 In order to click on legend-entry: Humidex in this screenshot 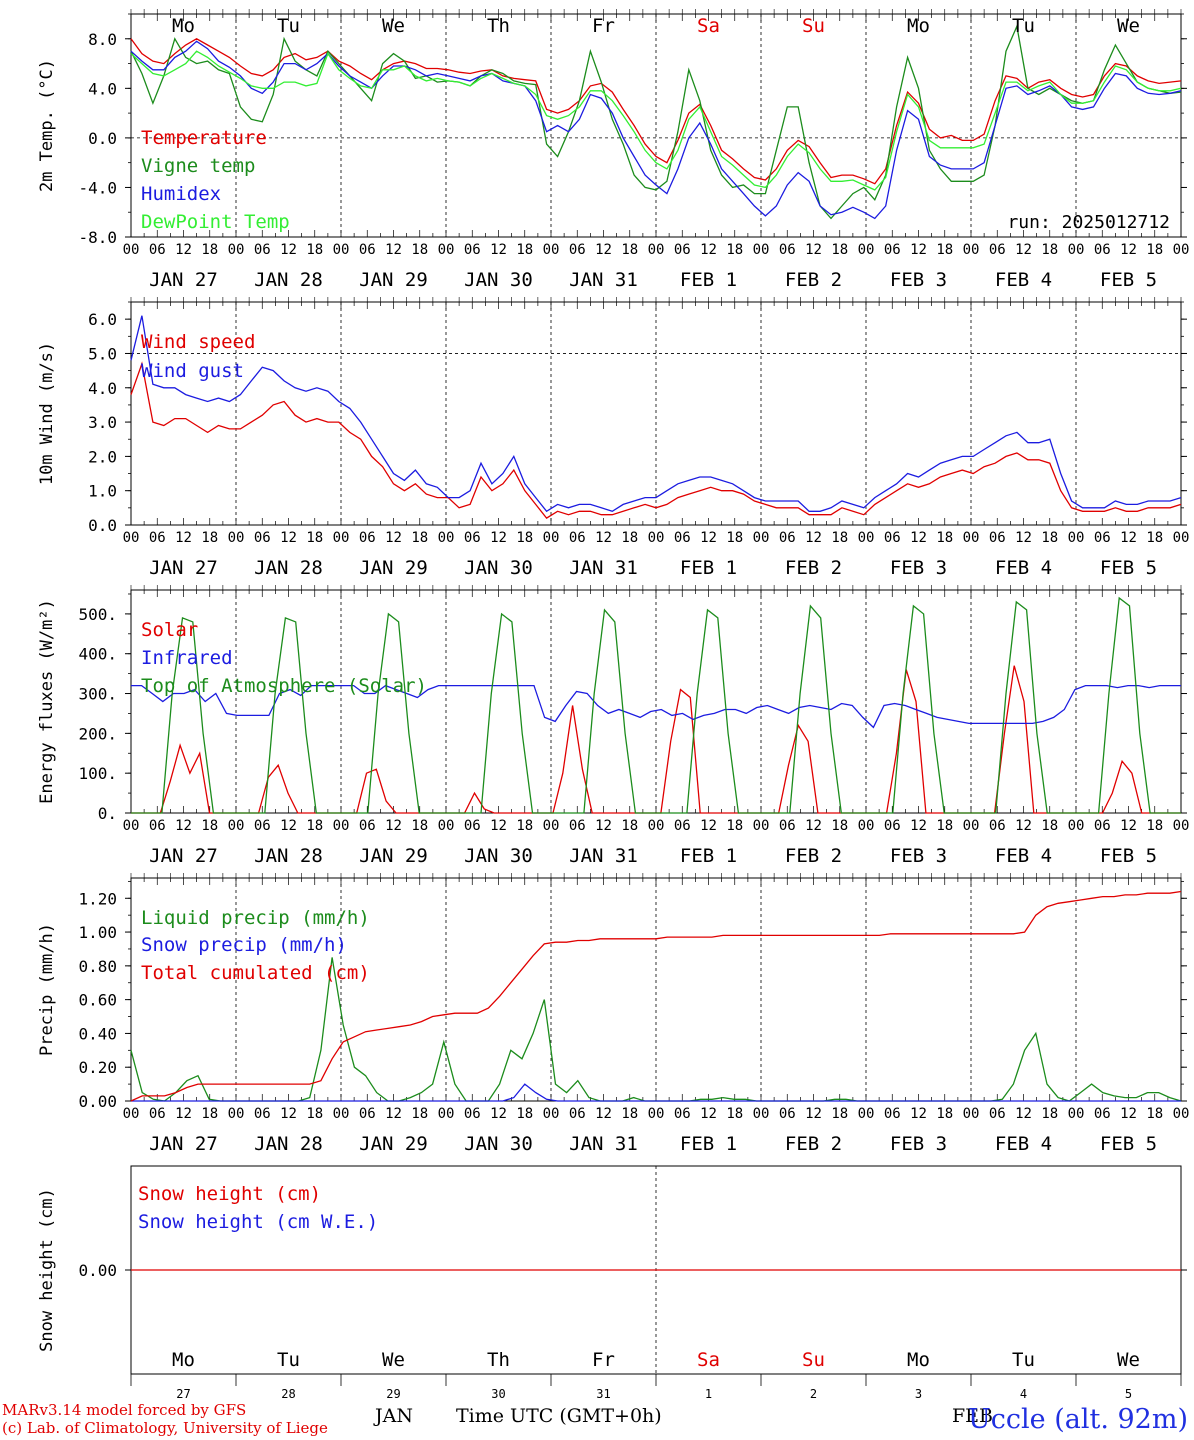, I will do `click(181, 194)`.